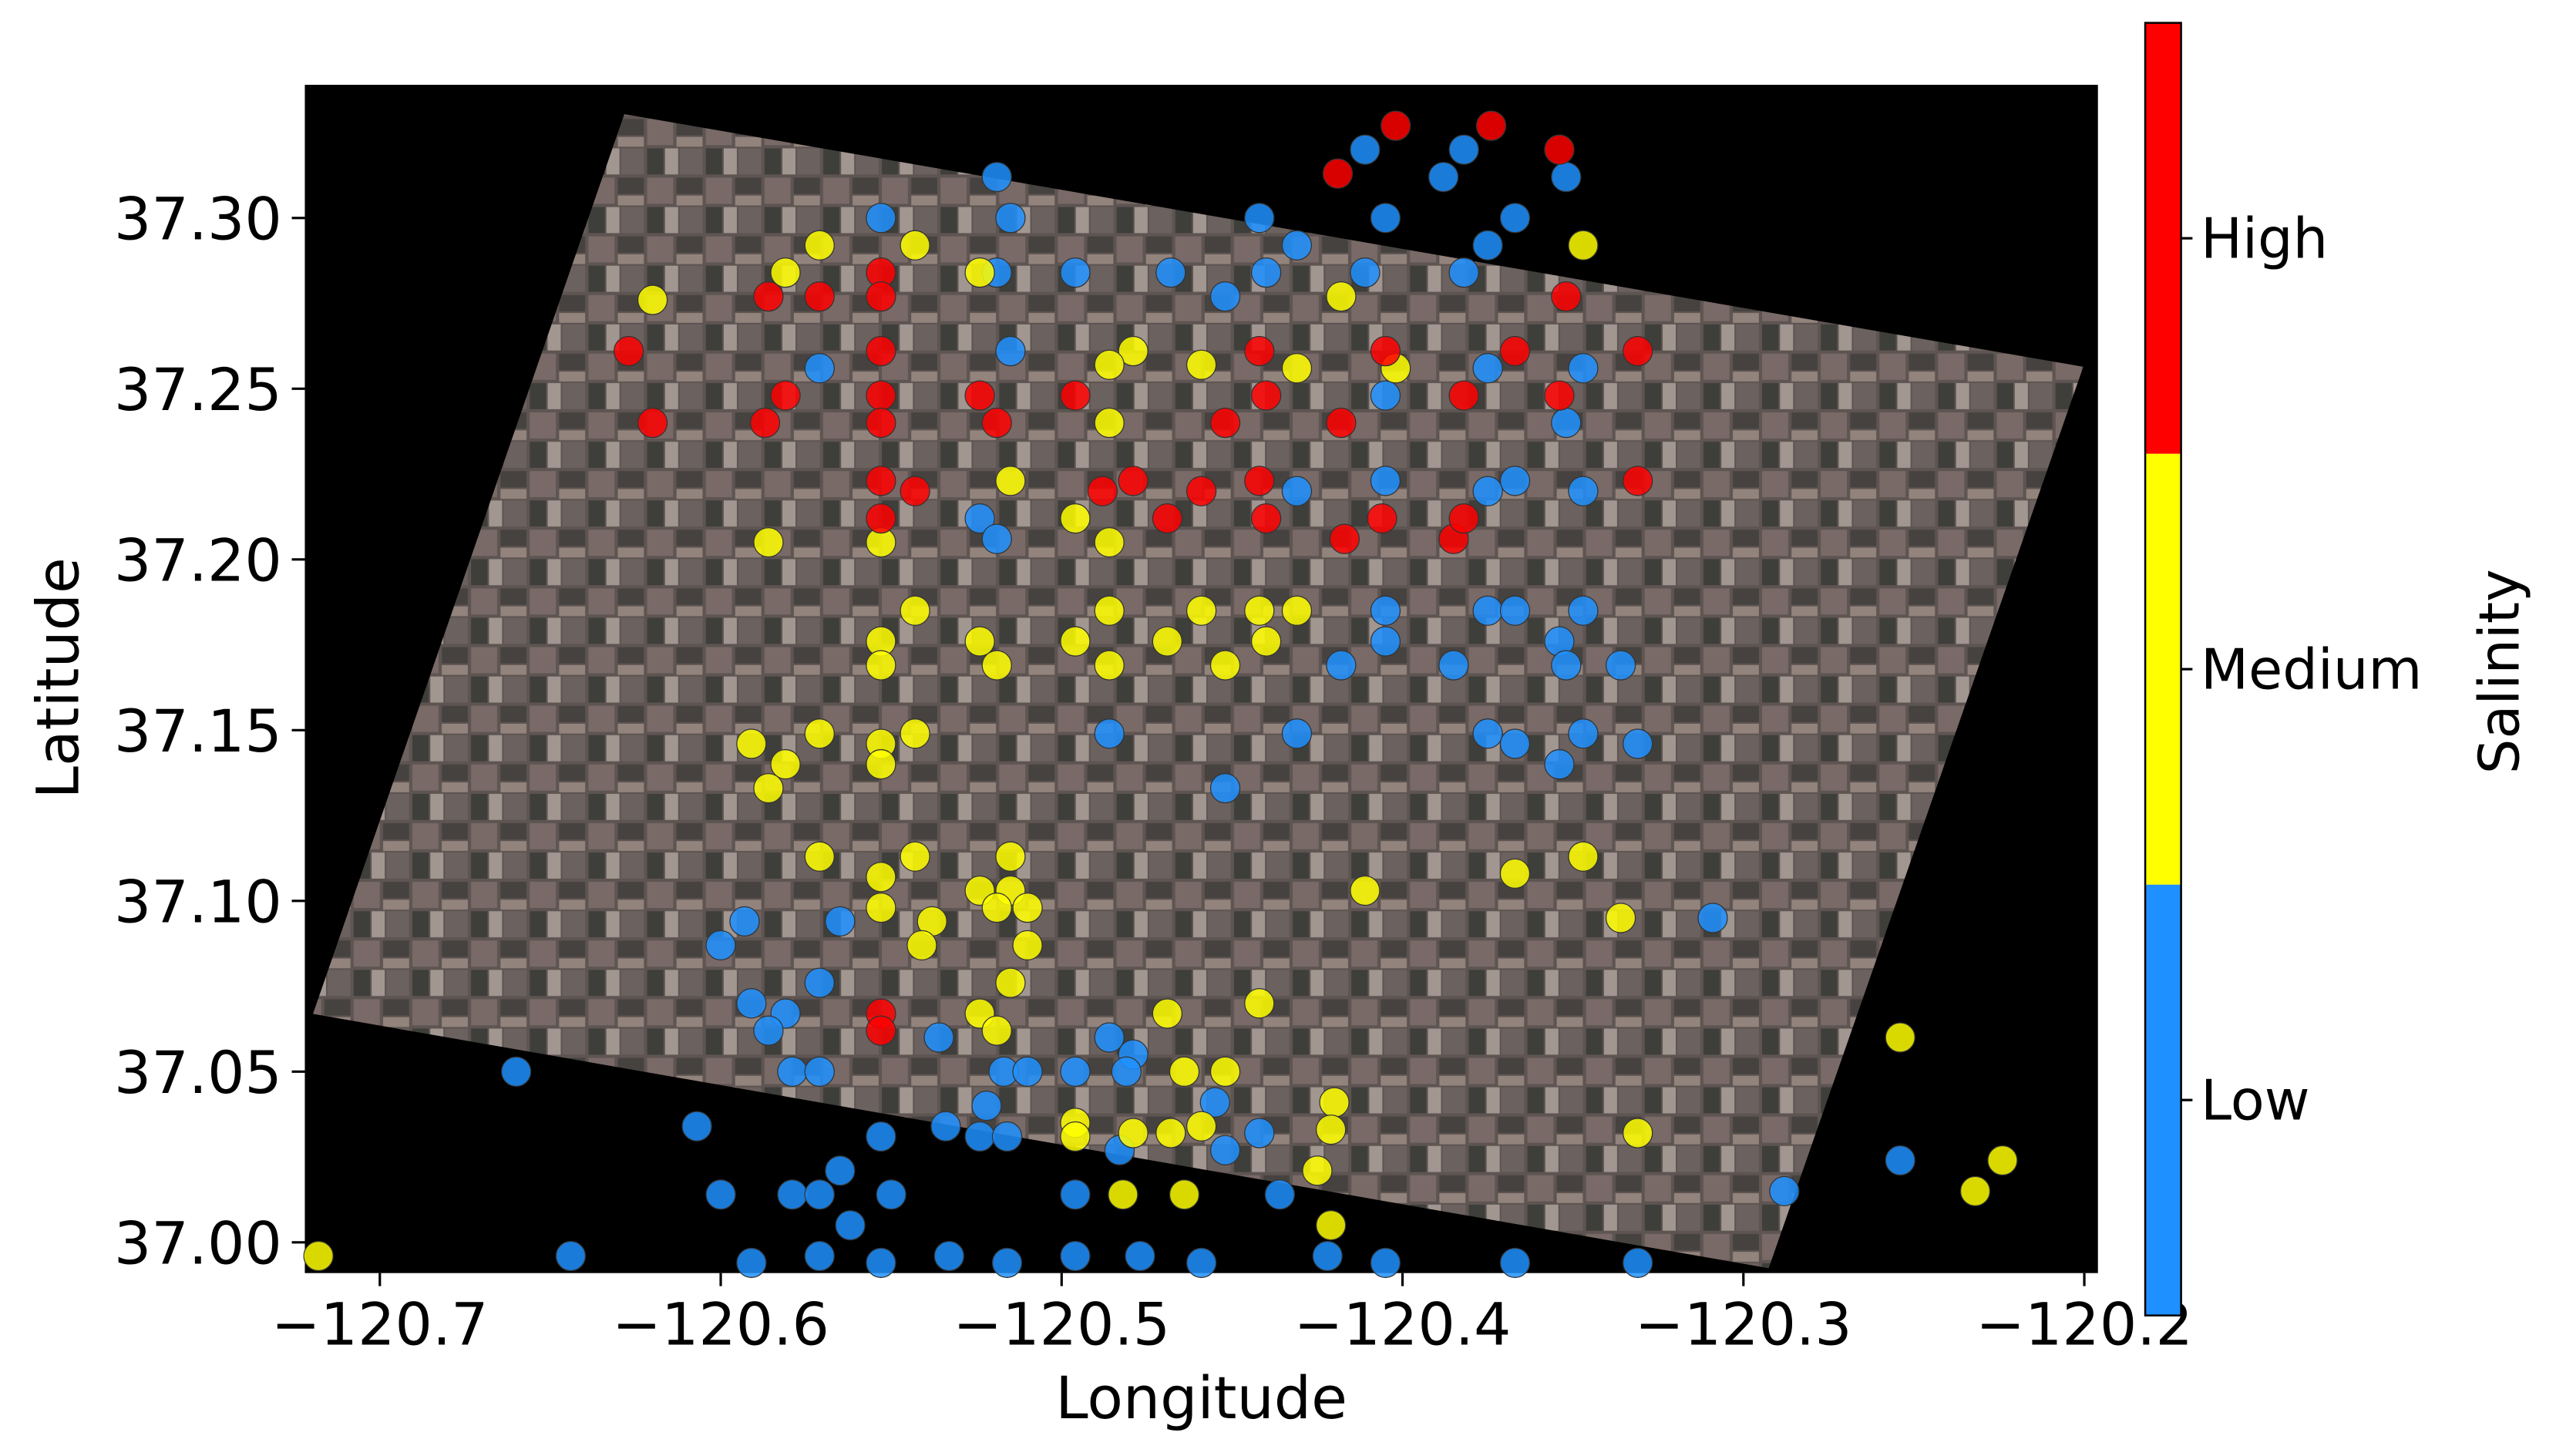  Describe the element at coordinates (1062, 1324) in the screenshot. I see `x-tick-label: −120.5` at that location.